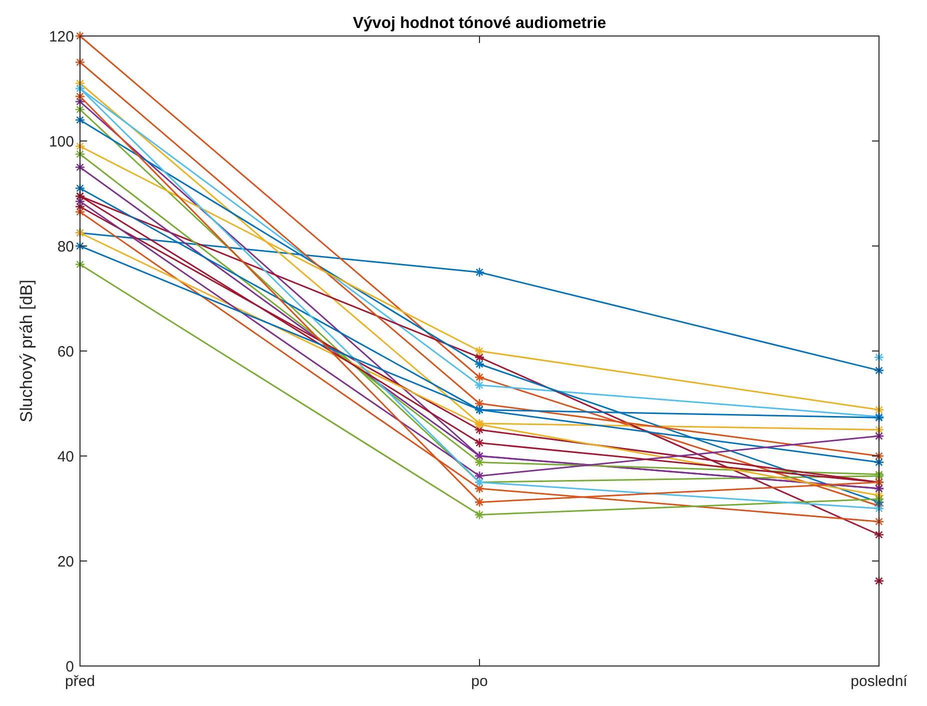  What do you see at coordinates (65, 457) in the screenshot?
I see `y-tick-label: 40` at bounding box center [65, 457].